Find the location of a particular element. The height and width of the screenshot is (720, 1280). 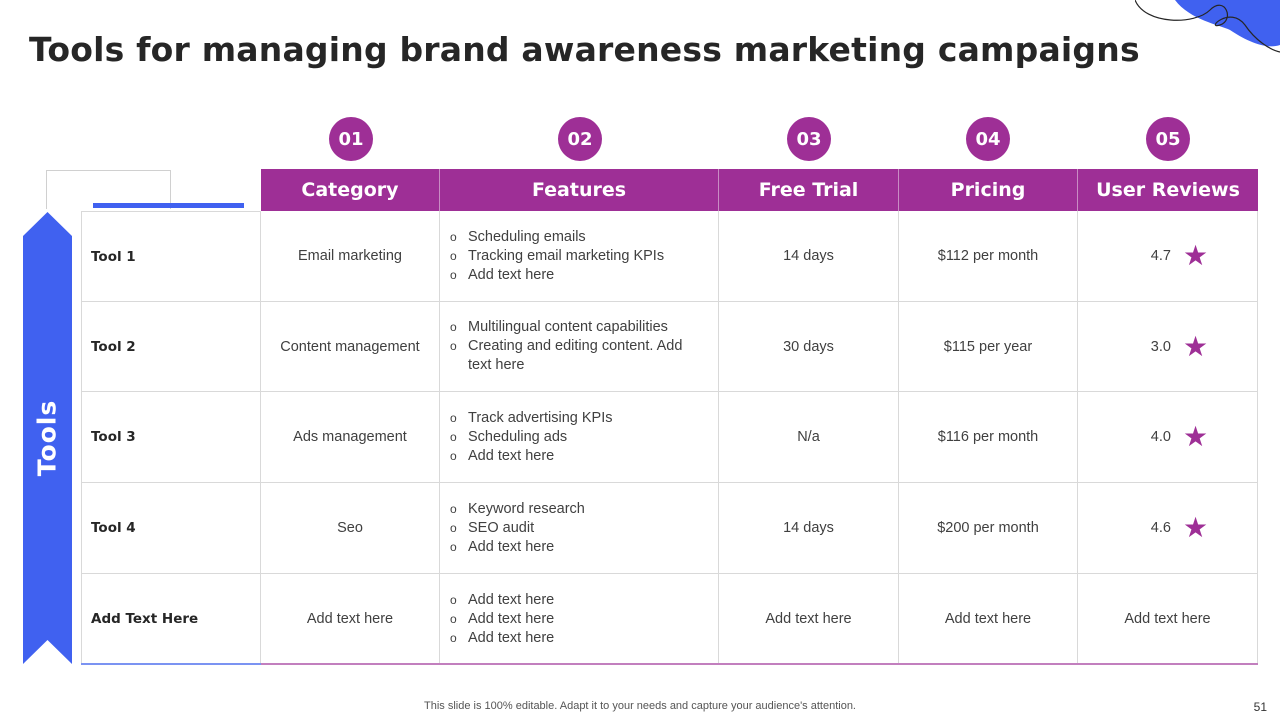

row-name-tool-4: Tool 4 is located at coordinates (171, 528).